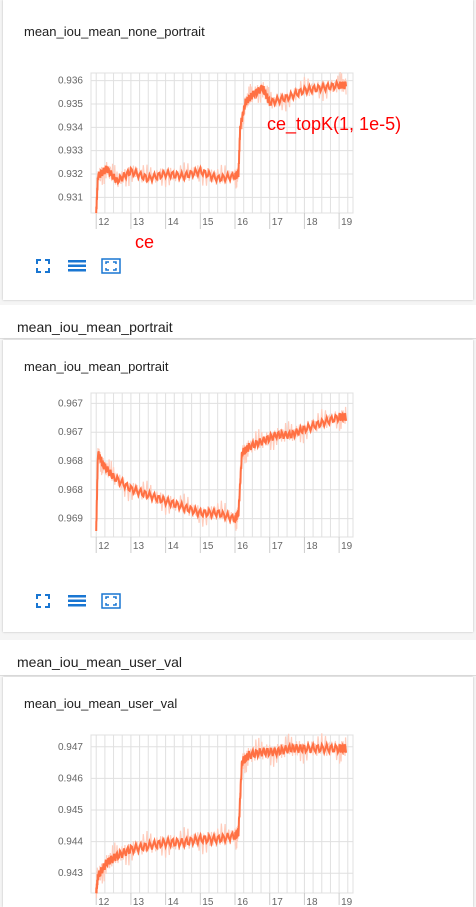 The width and height of the screenshot is (476, 907). Describe the element at coordinates (145, 242) in the screenshot. I see `annotation-ce: ce` at that location.